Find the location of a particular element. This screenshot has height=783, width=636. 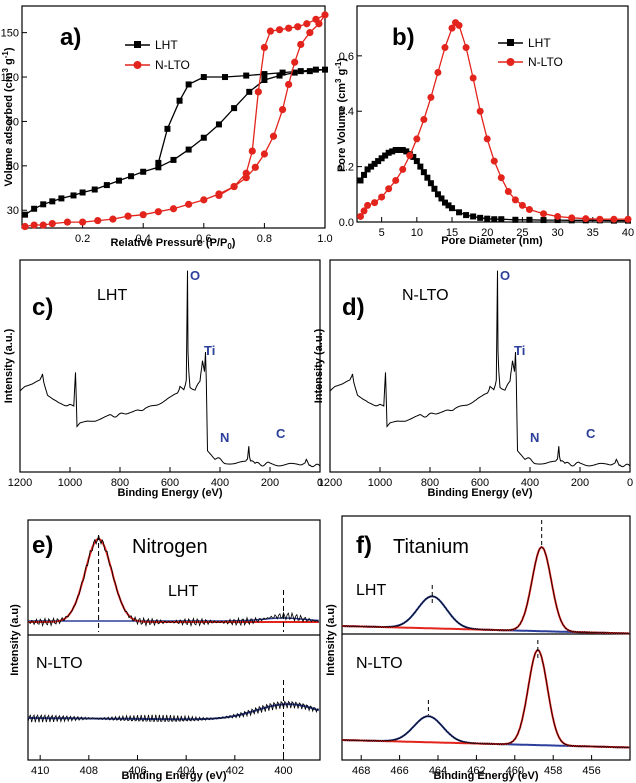

panel-b-xtick-label: 15 is located at coordinates (452, 233).